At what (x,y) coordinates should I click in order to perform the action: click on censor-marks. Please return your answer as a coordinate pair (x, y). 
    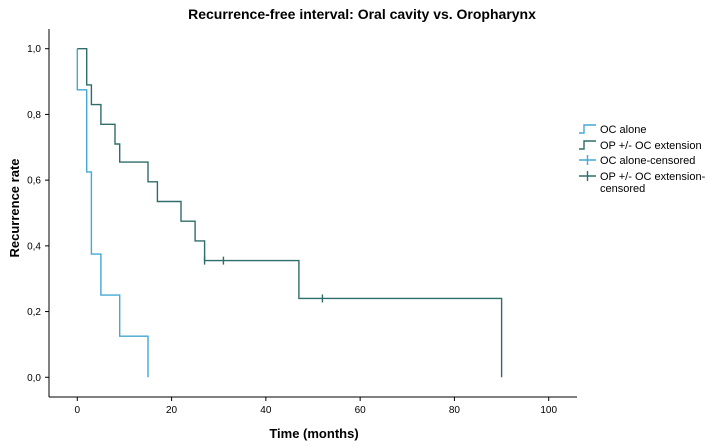
    Looking at the image, I should click on (263, 279).